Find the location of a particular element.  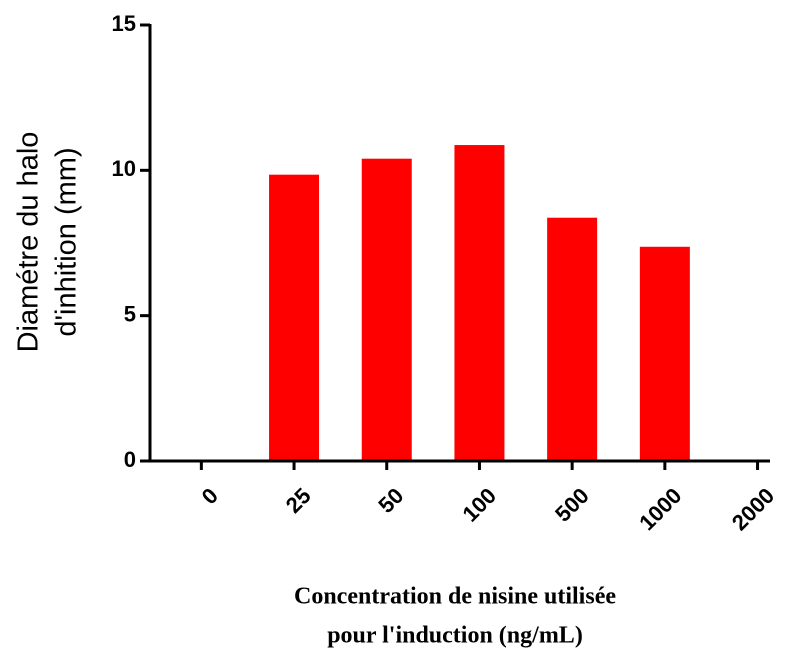

x-tick-label: 1000 is located at coordinates (660, 509).